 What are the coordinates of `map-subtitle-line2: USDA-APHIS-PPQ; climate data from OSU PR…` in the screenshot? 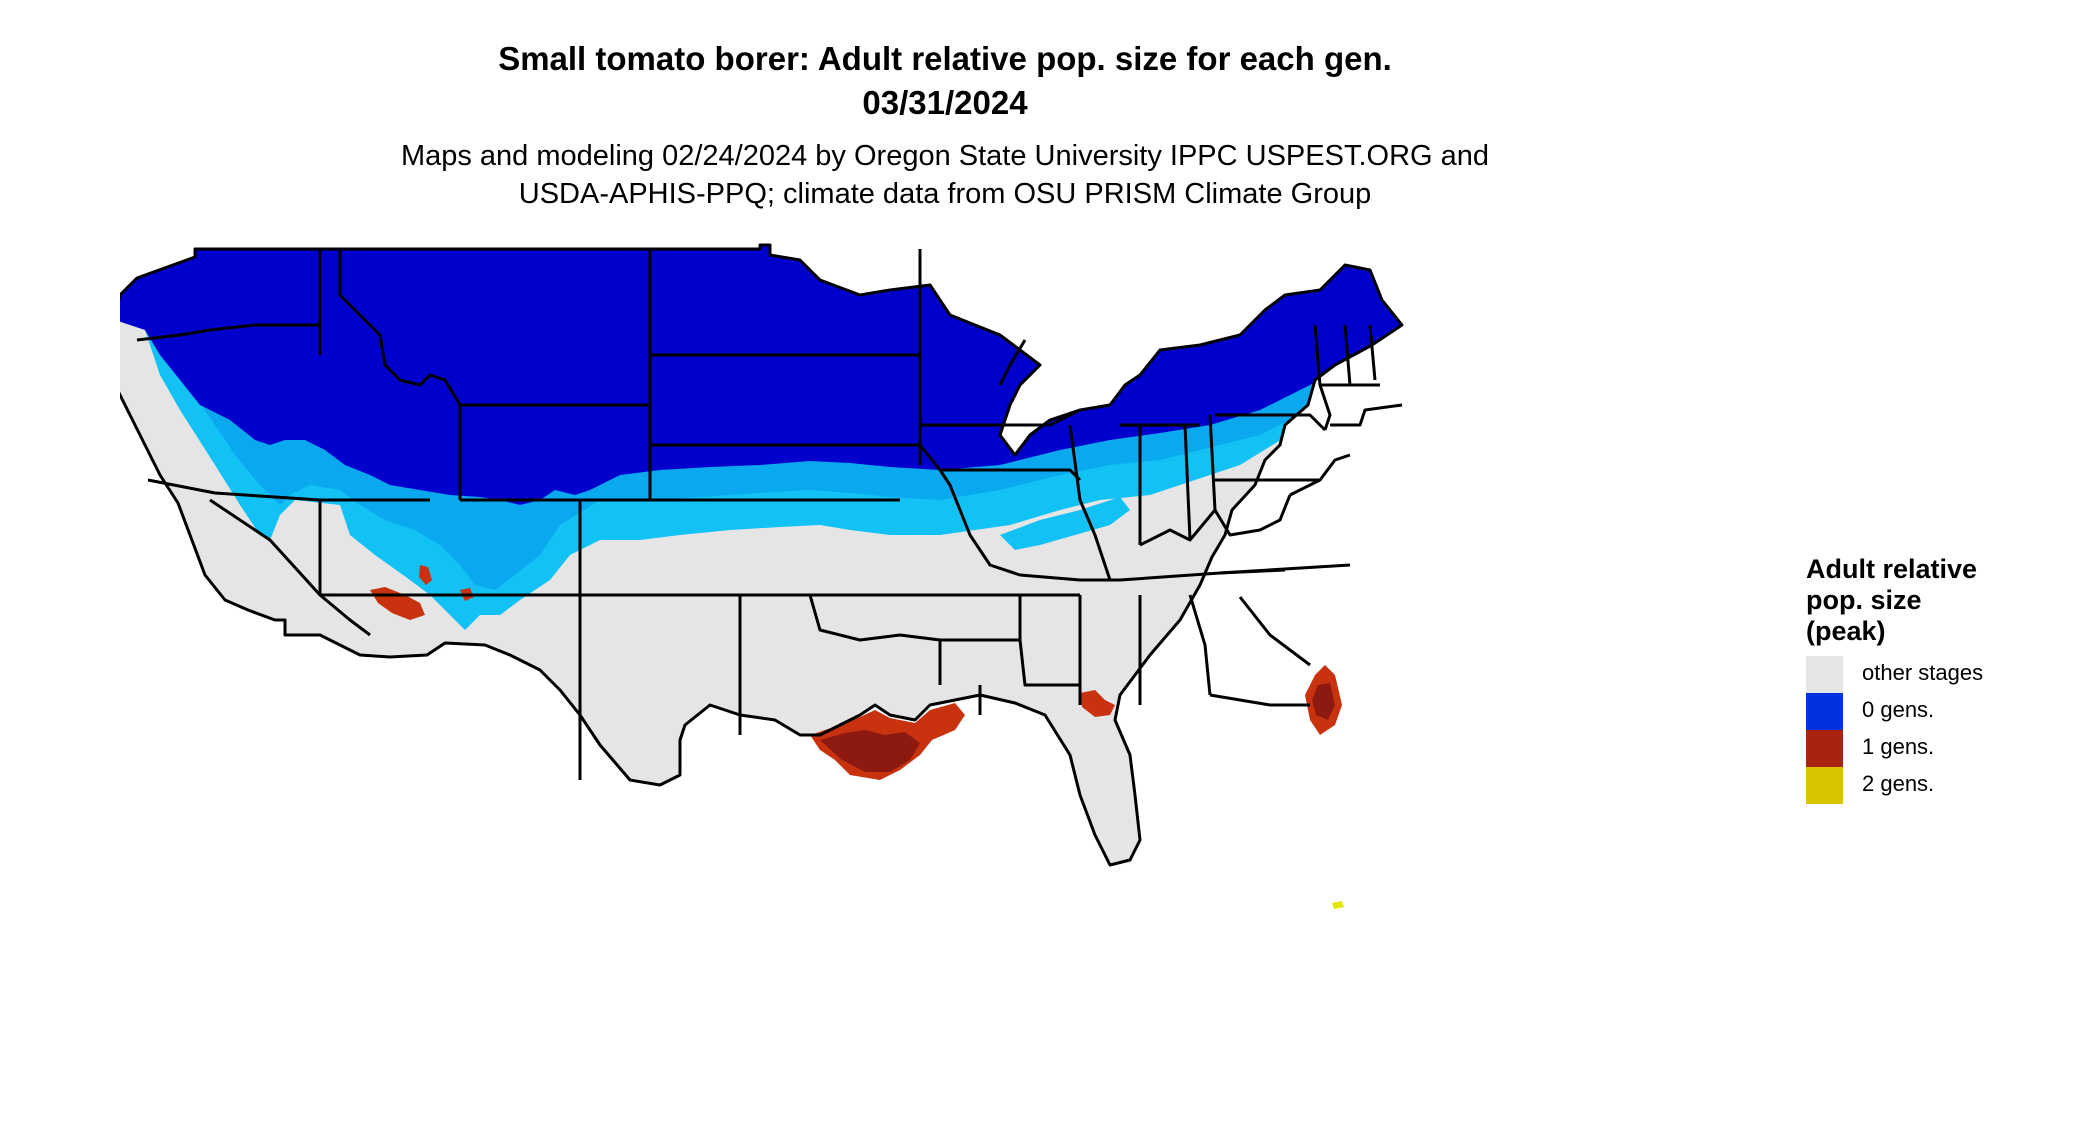 It's located at (945, 194).